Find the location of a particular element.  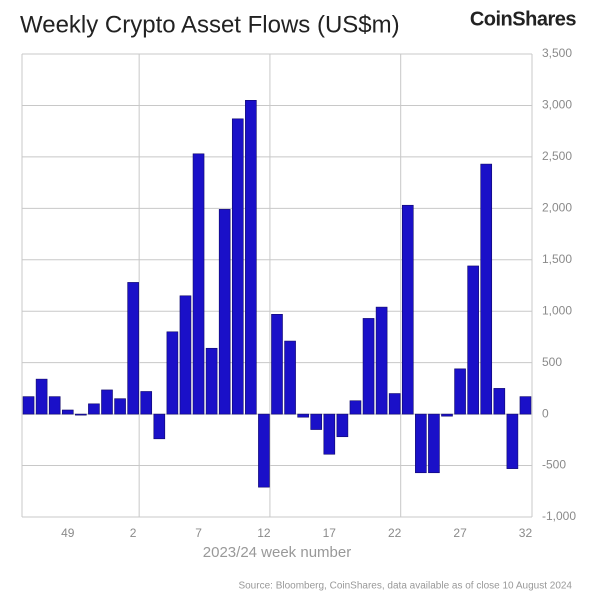

y-tick-label: 1,500 is located at coordinates (557, 259).